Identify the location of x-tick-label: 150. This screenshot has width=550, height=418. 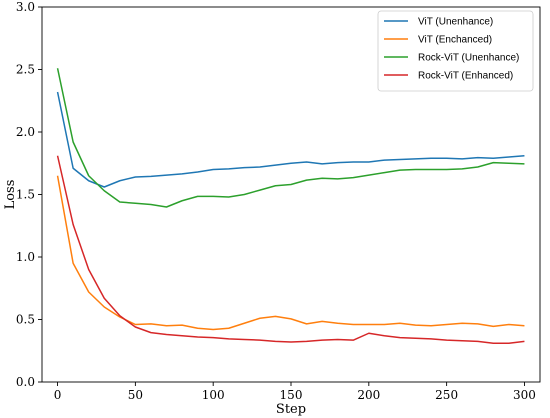
(291, 395).